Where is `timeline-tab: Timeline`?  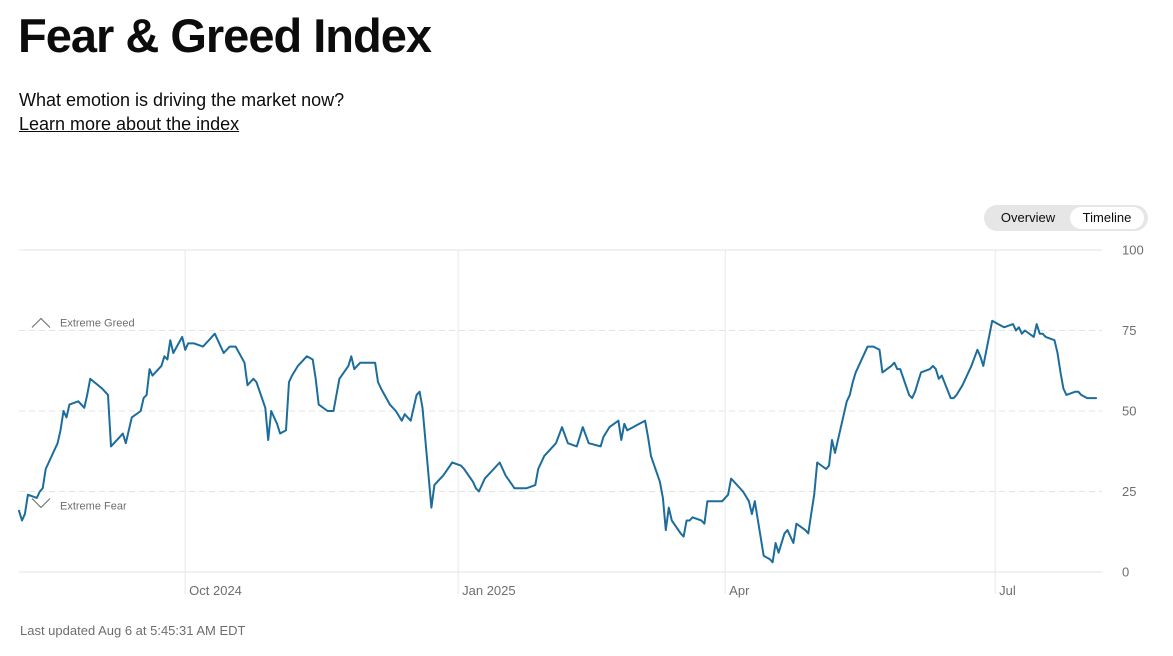 timeline-tab: Timeline is located at coordinates (1107, 218).